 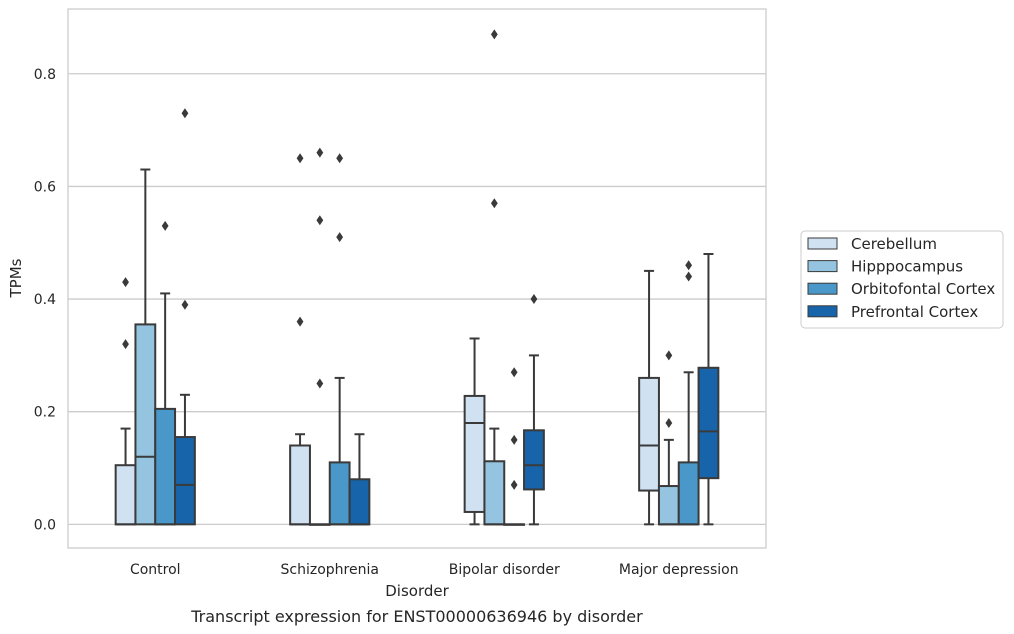 What do you see at coordinates (45, 525) in the screenshot?
I see `y-tick-label: 0.0` at bounding box center [45, 525].